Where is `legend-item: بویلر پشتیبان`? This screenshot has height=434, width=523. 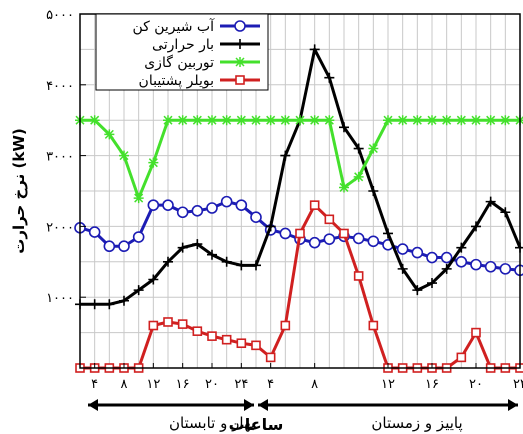
legend-item: بویلر پشتیبان is located at coordinates (199, 81).